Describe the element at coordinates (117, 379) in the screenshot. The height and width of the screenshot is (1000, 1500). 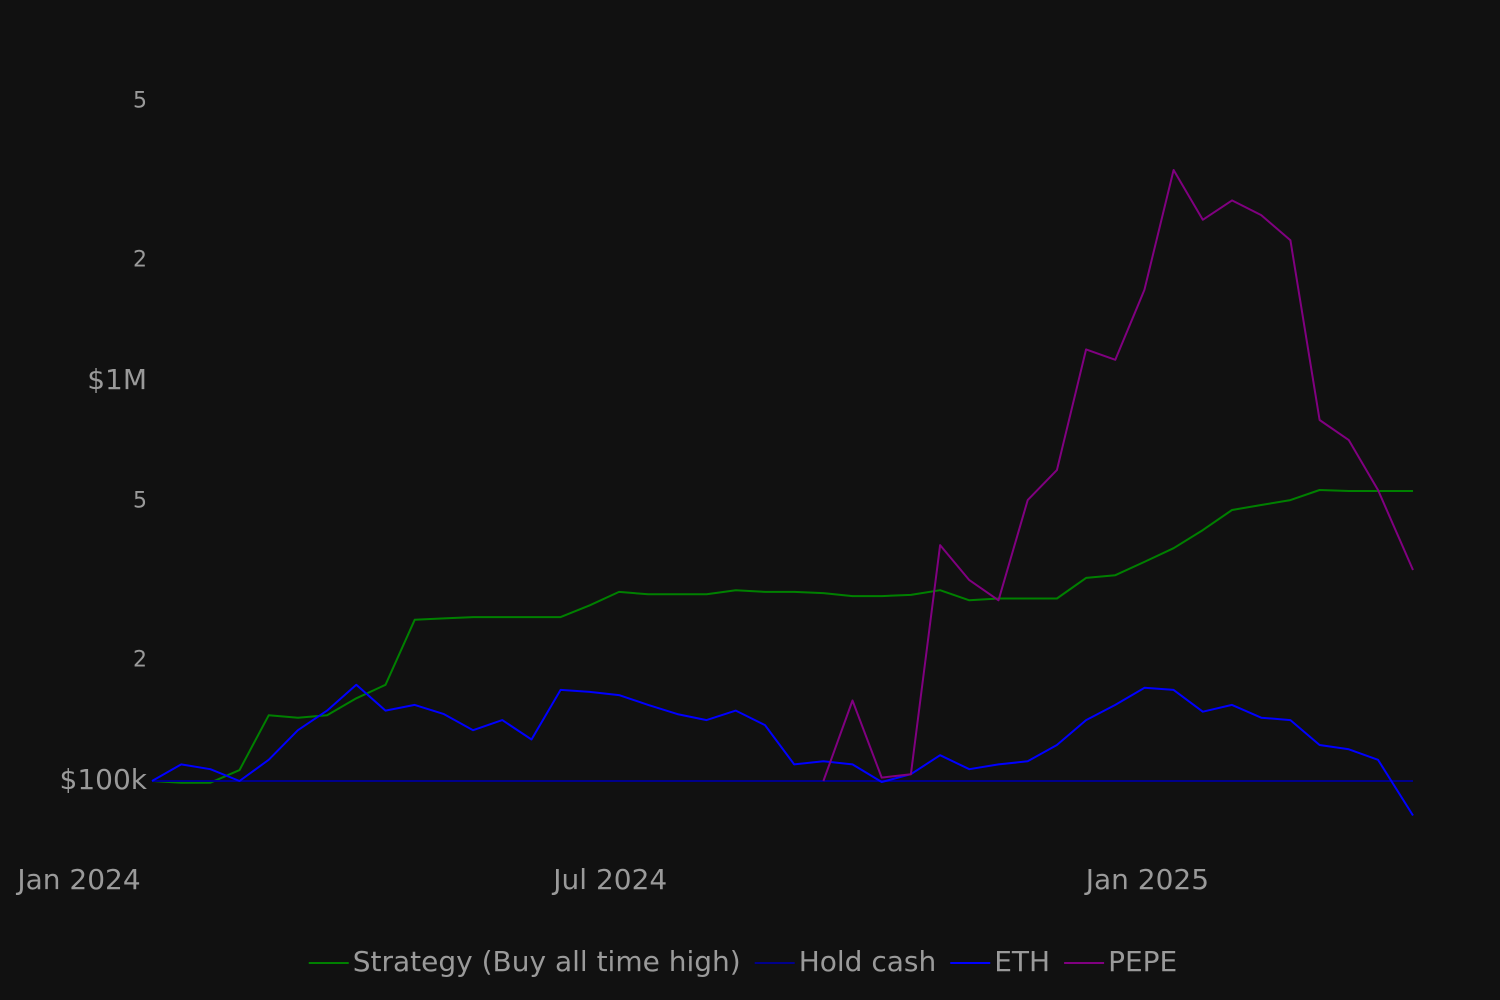
I see `y-tick-label: $1M` at that location.